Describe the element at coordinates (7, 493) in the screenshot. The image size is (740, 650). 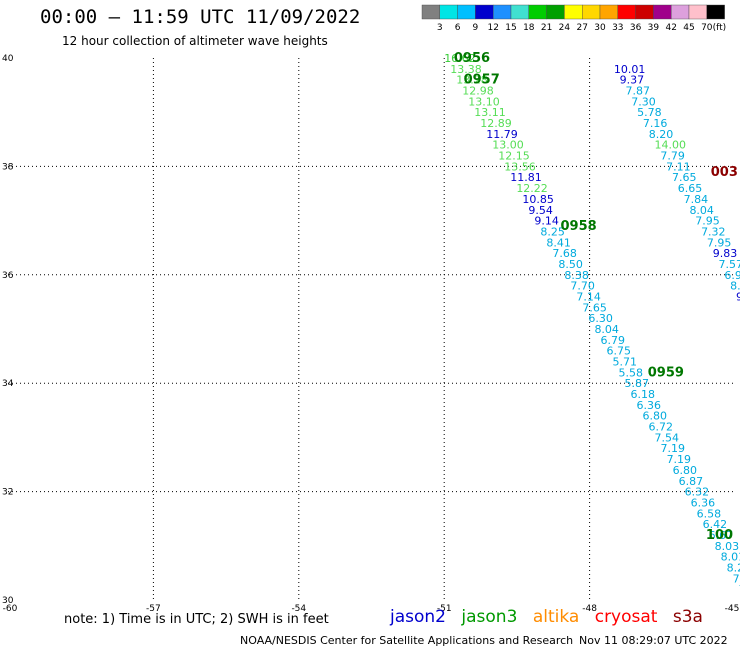
I see `y-tick-label: 32` at that location.